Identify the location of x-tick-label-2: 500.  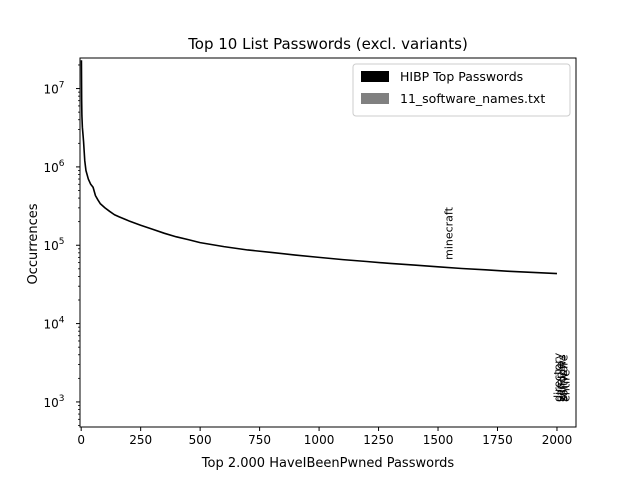
(200, 440).